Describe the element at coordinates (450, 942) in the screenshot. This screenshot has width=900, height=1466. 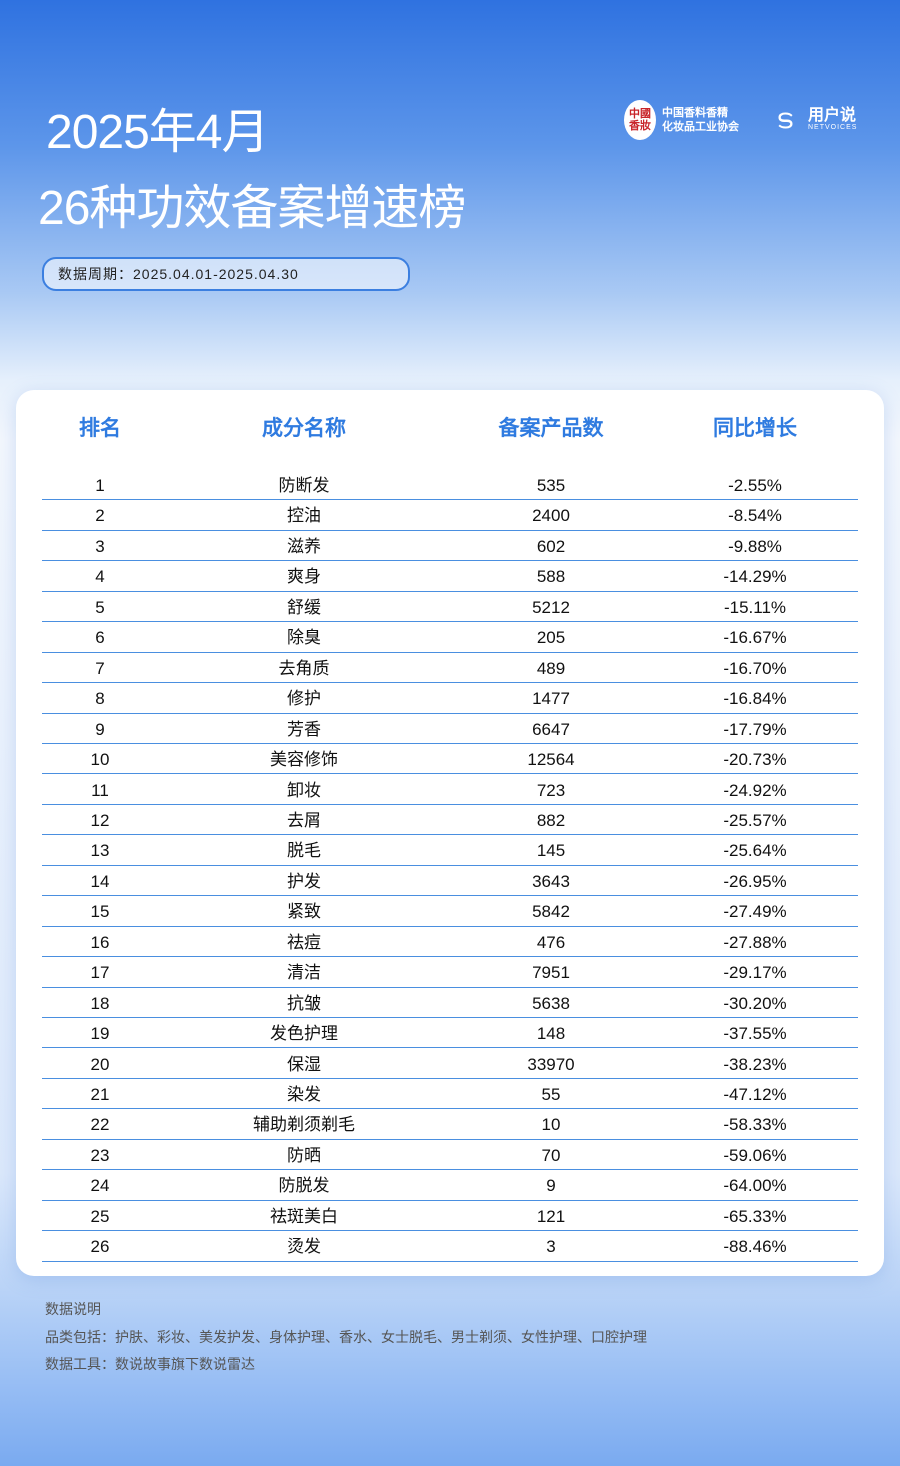
I see `table-row: 16 祛痘 476 -27.88%` at that location.